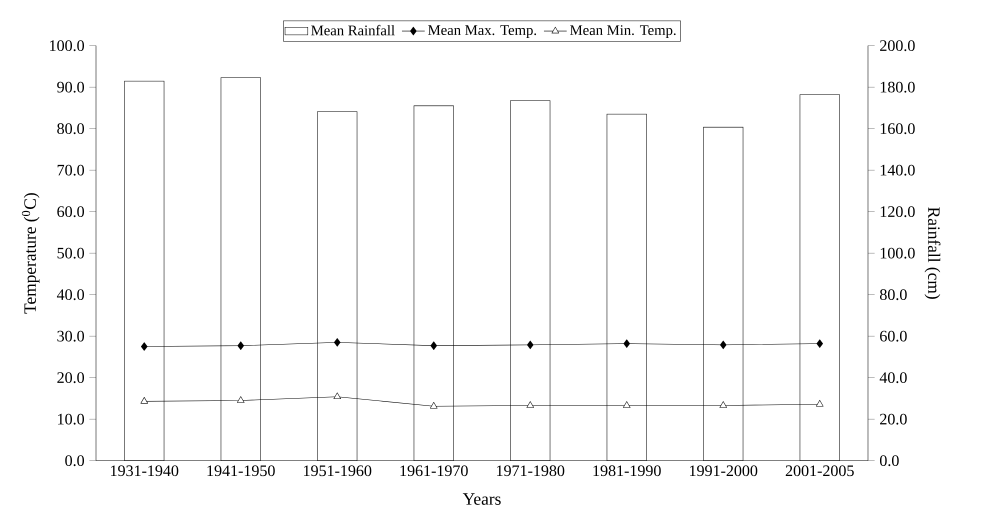  What do you see at coordinates (70, 294) in the screenshot?
I see `y-tick-label: 40.0` at bounding box center [70, 294].